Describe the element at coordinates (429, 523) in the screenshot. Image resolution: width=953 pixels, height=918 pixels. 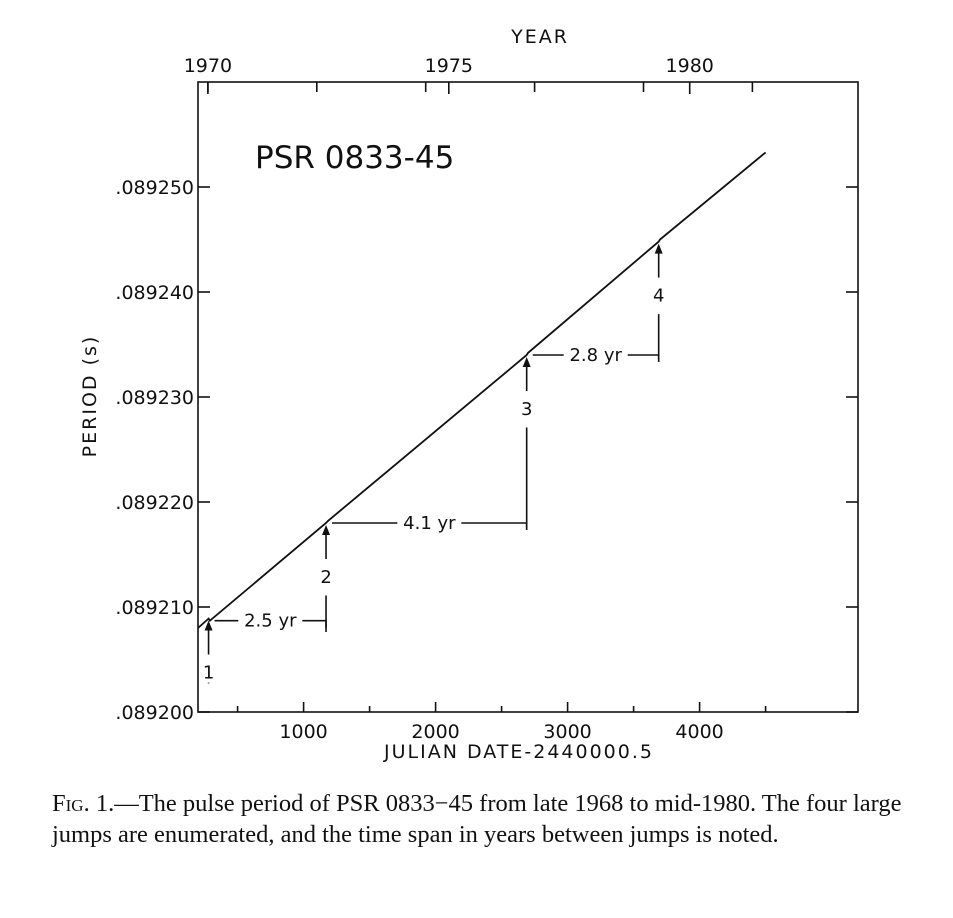
I see `interval-label: 4.1 yr` at that location.